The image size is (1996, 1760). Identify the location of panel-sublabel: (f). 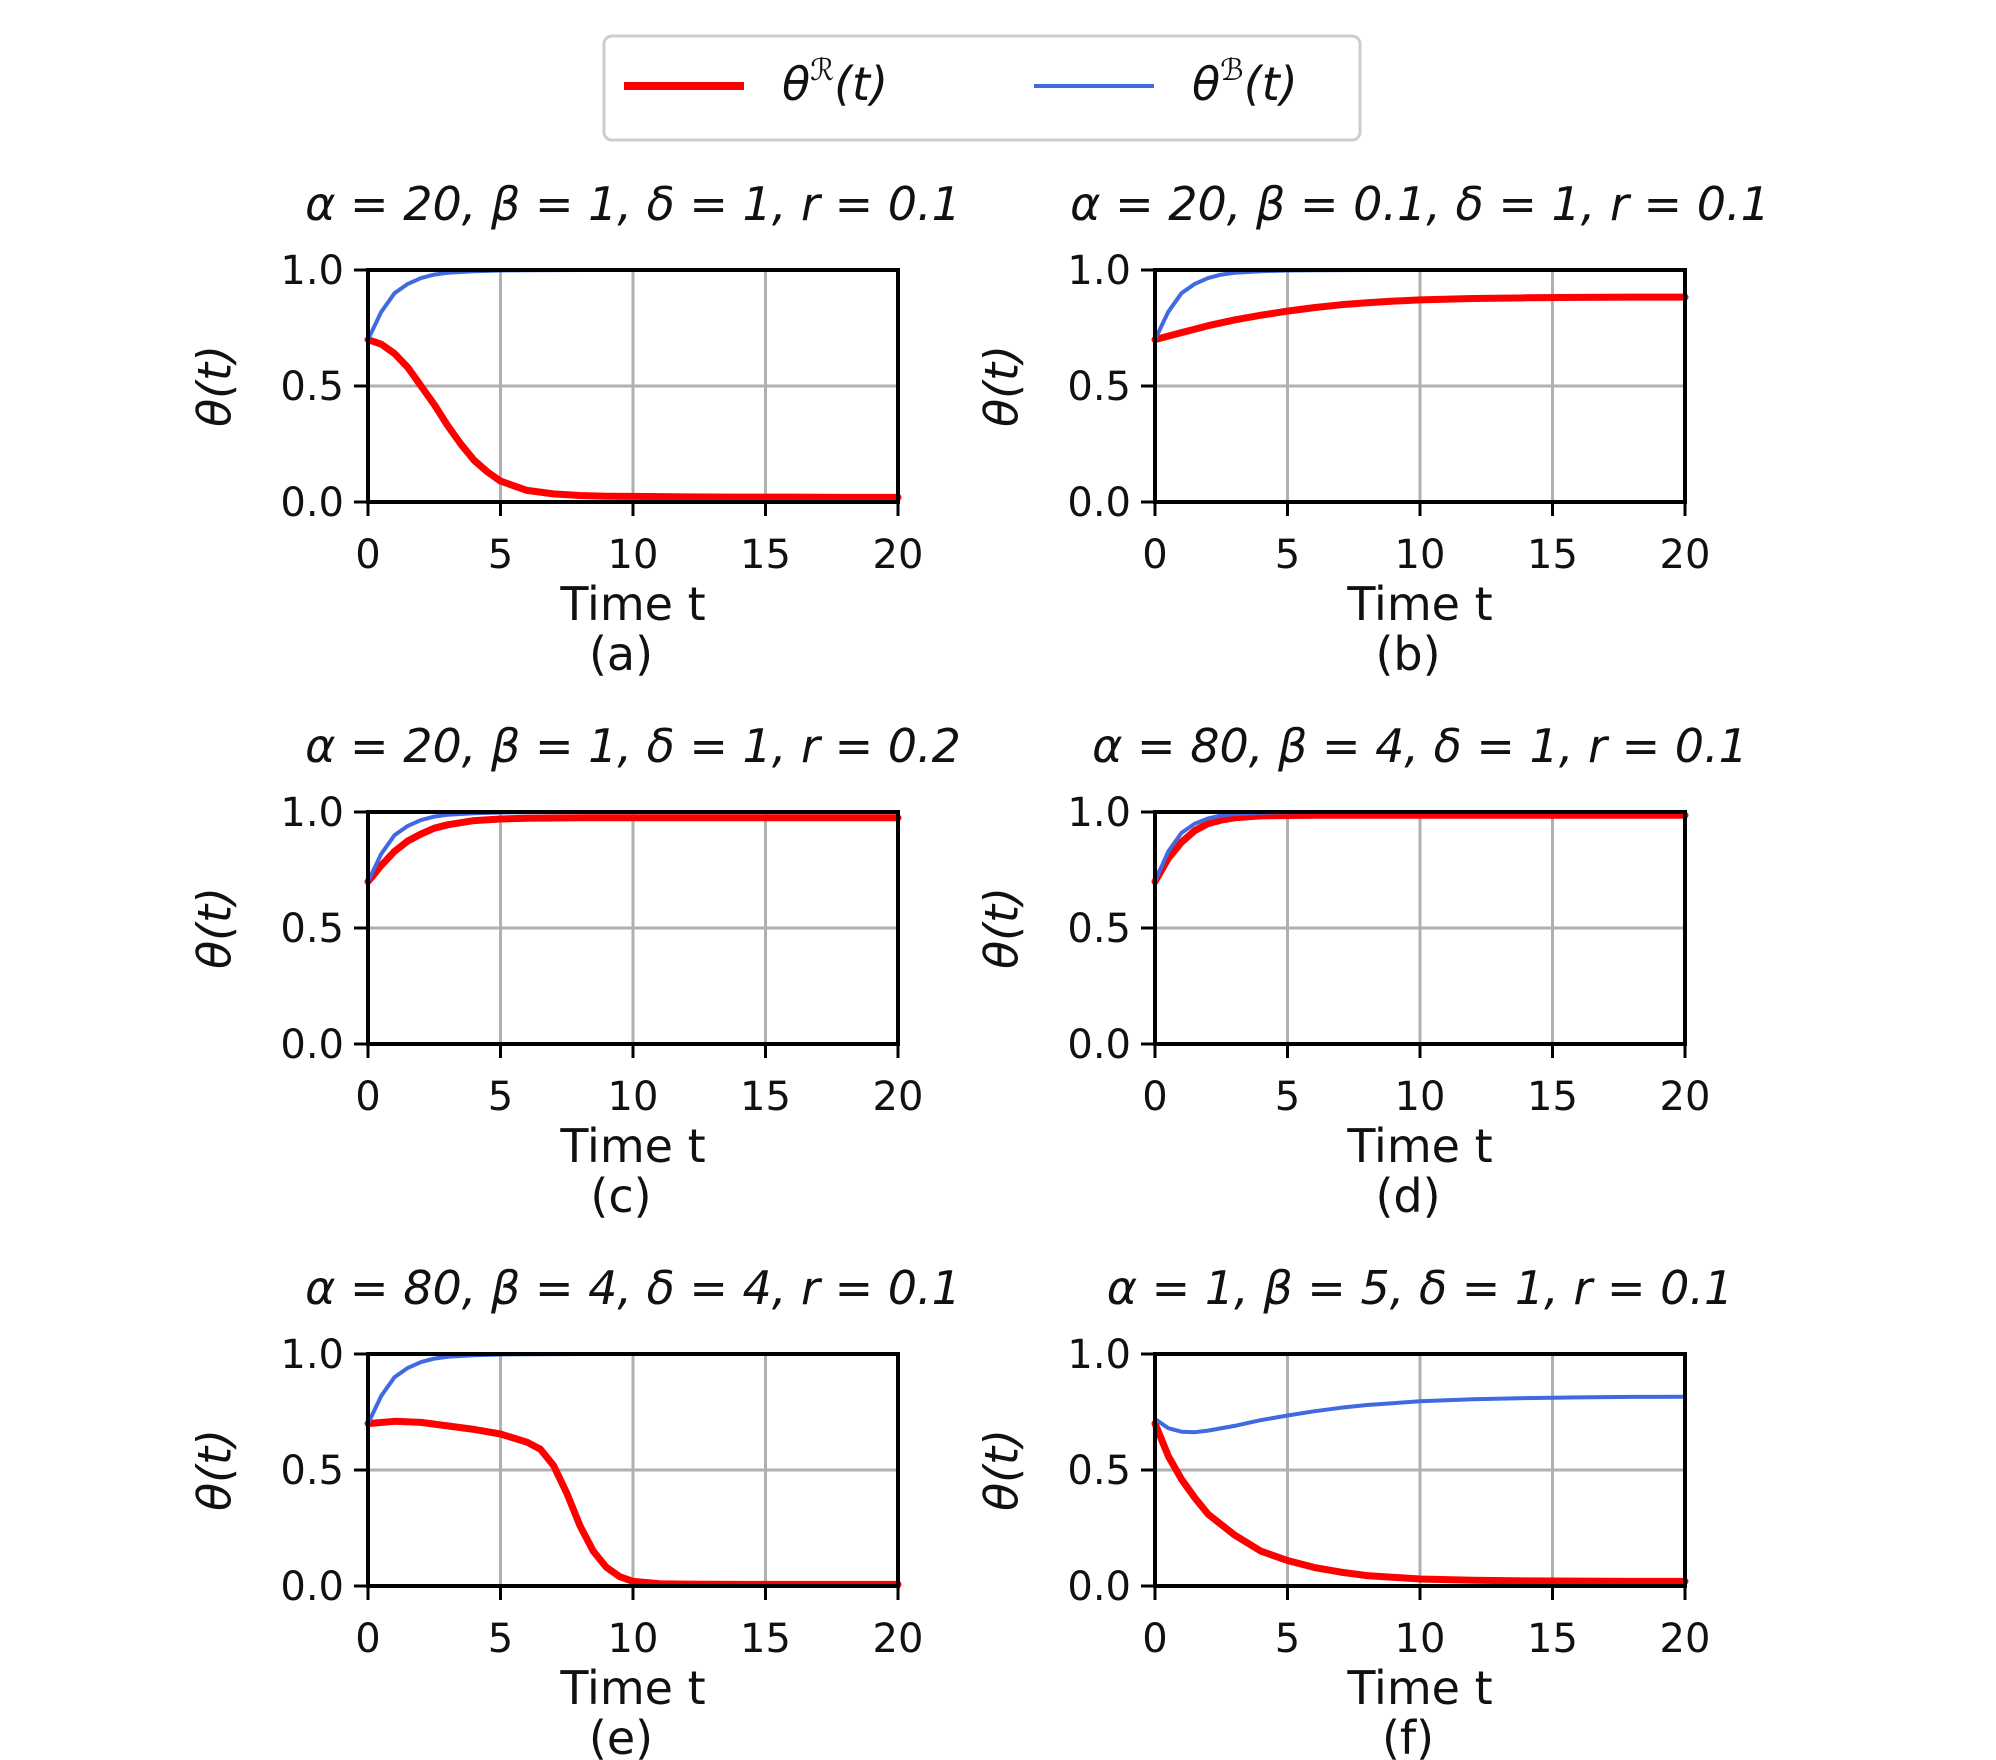
(1408, 1735).